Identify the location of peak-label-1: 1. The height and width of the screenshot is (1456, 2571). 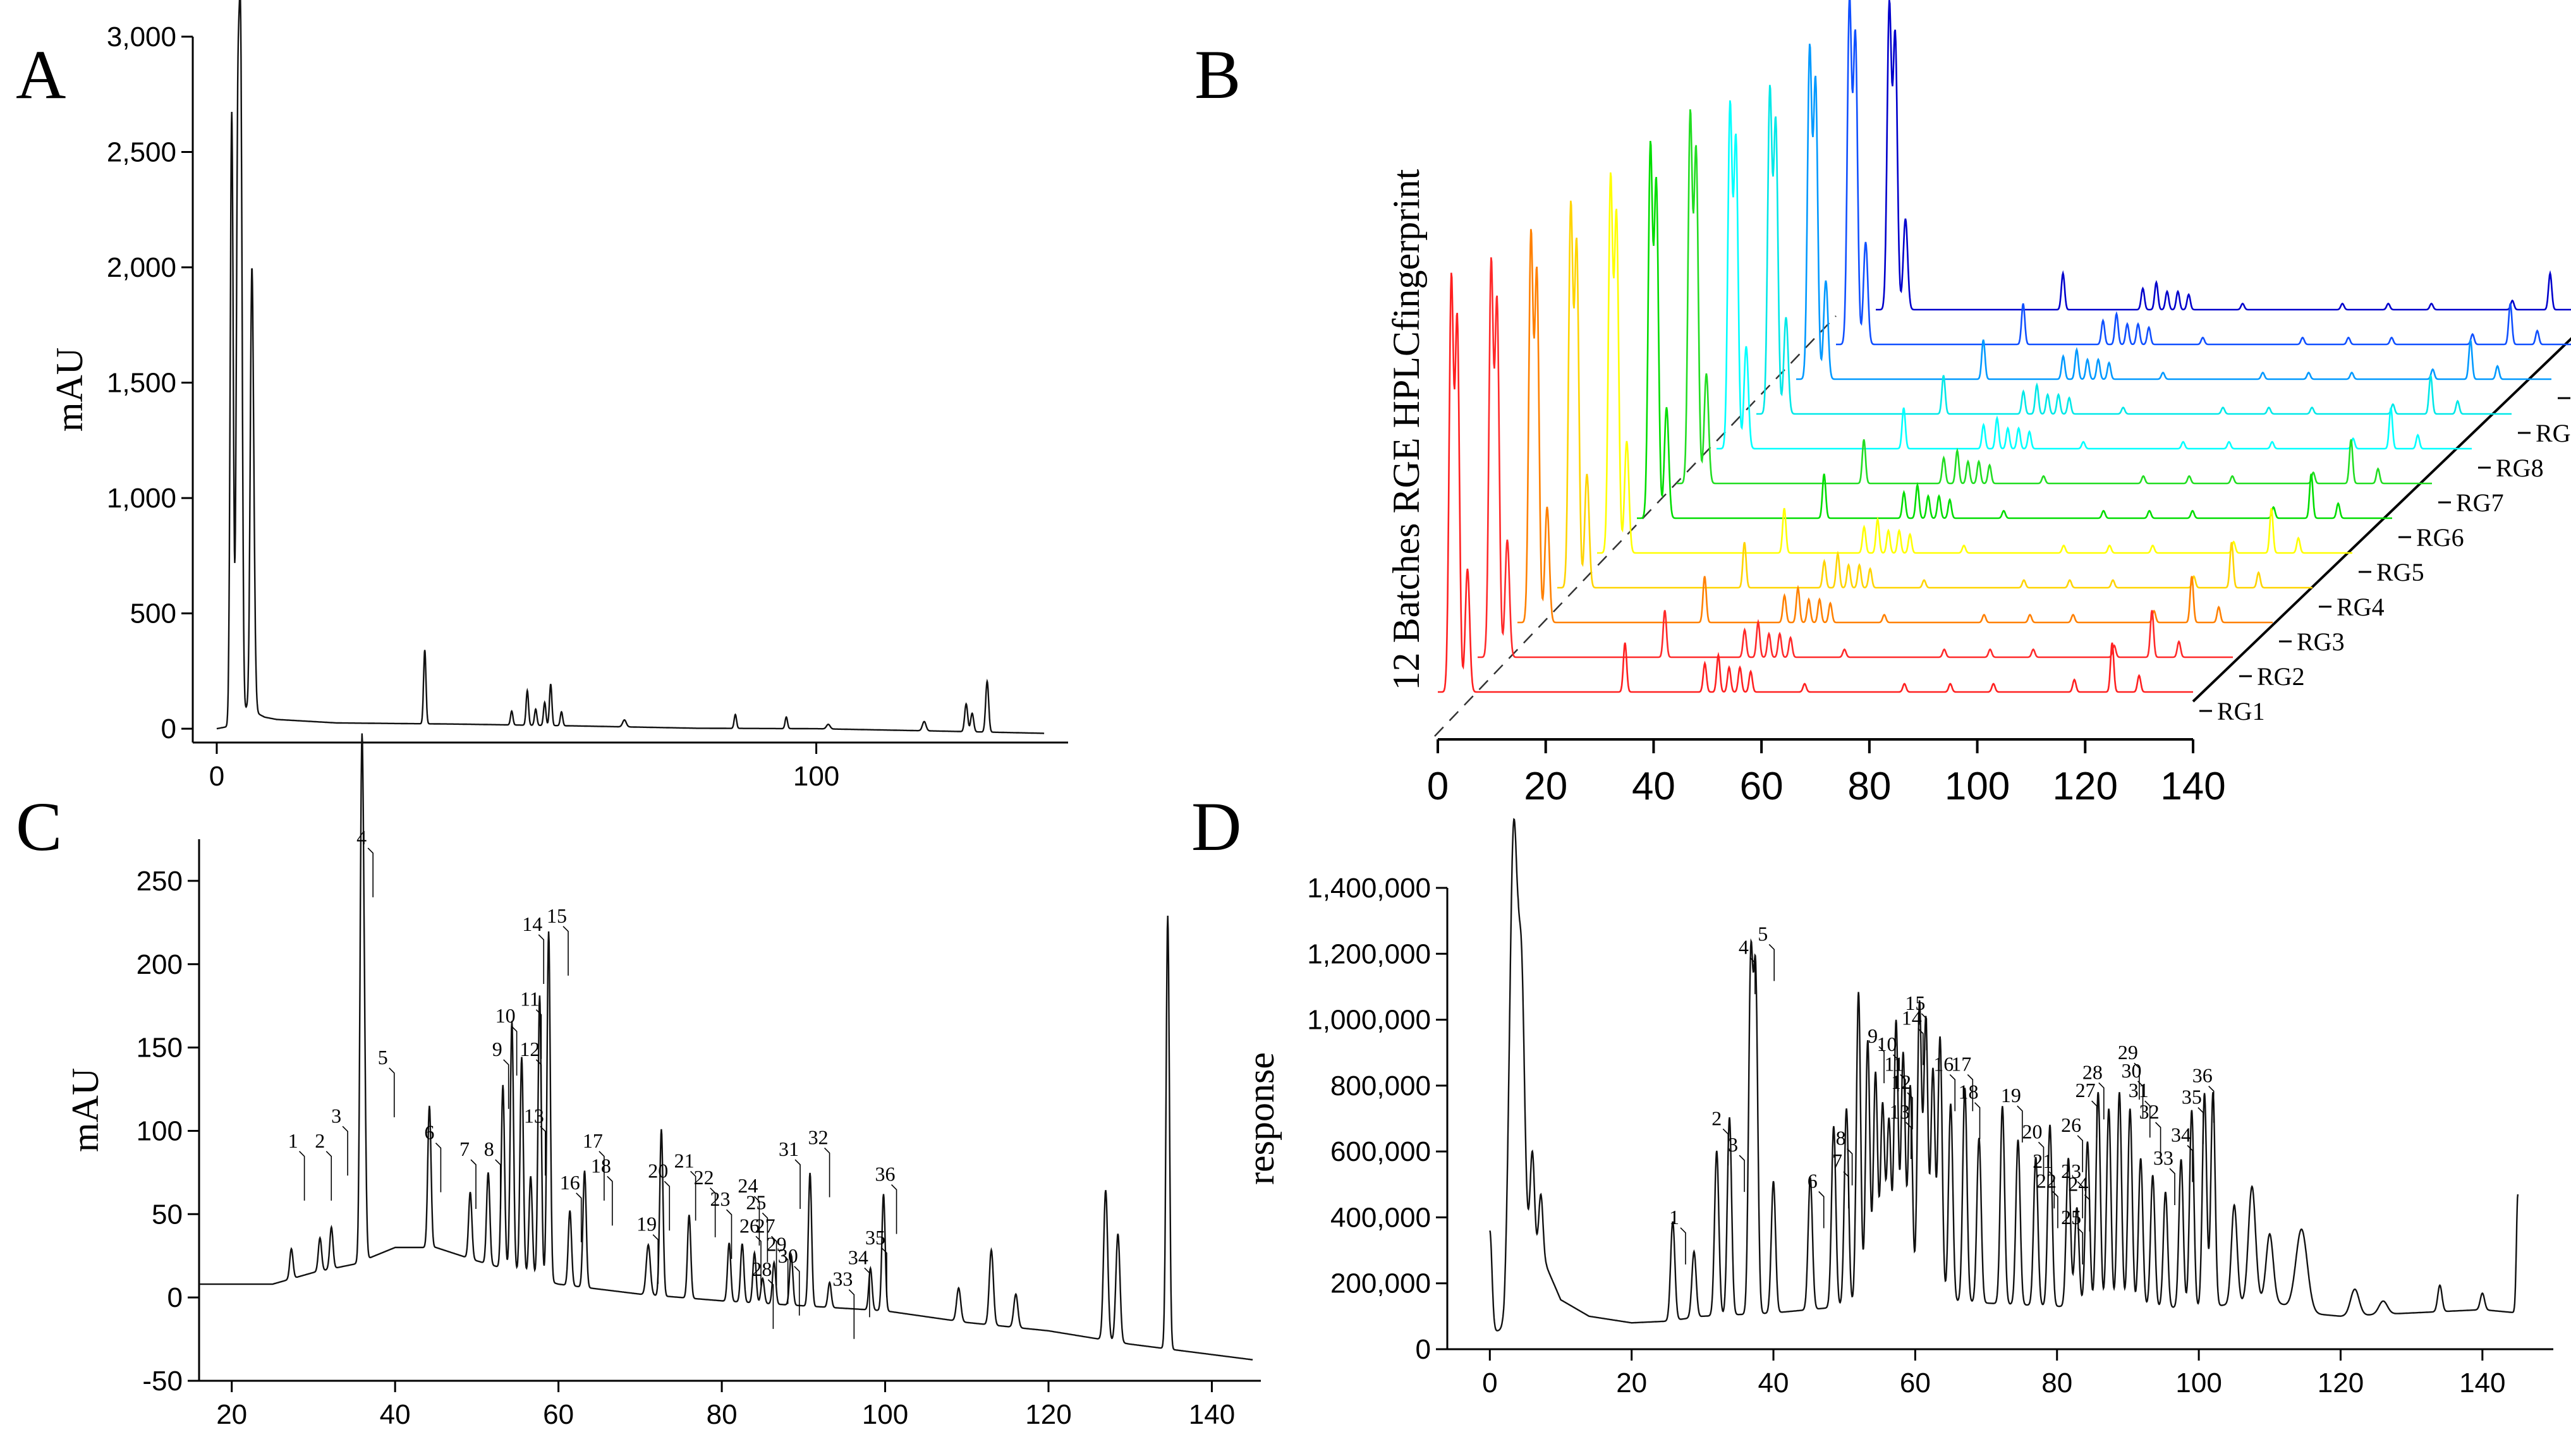
(293, 1140).